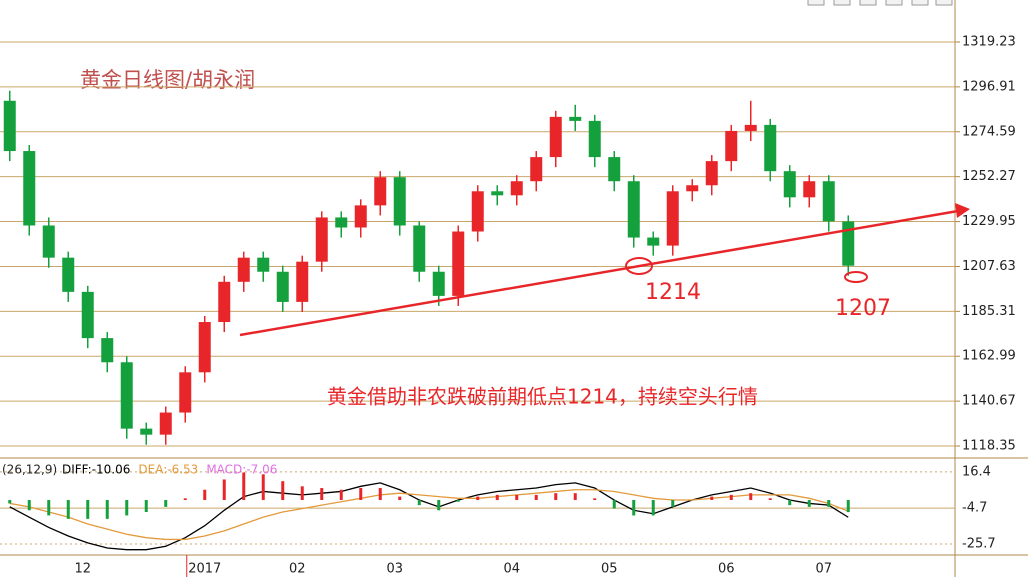 This screenshot has height=577, width=1028. What do you see at coordinates (989, 131) in the screenshot?
I see `y-tick-label: 1274.59` at bounding box center [989, 131].